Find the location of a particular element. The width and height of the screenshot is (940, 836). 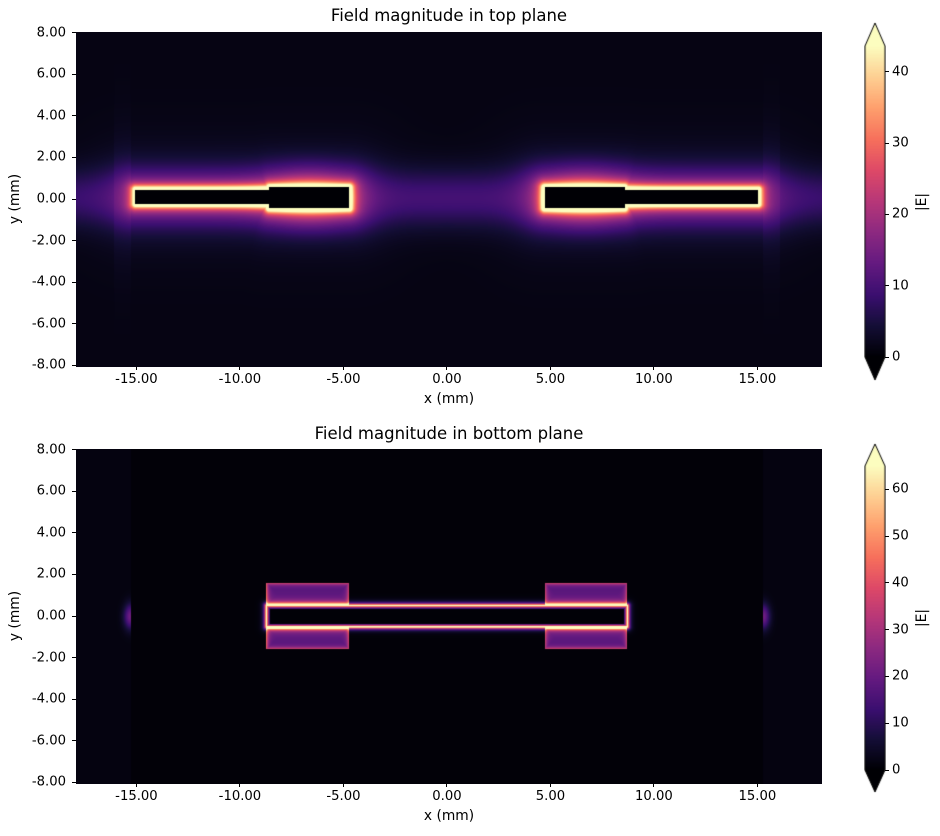

plot-title-bottom: Field magnitude in bottom plane is located at coordinates (449, 433).